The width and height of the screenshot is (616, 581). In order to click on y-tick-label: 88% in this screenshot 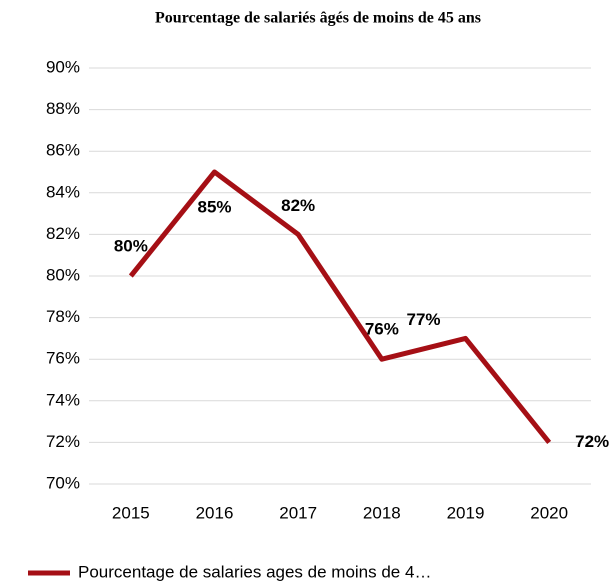, I will do `click(63, 108)`.